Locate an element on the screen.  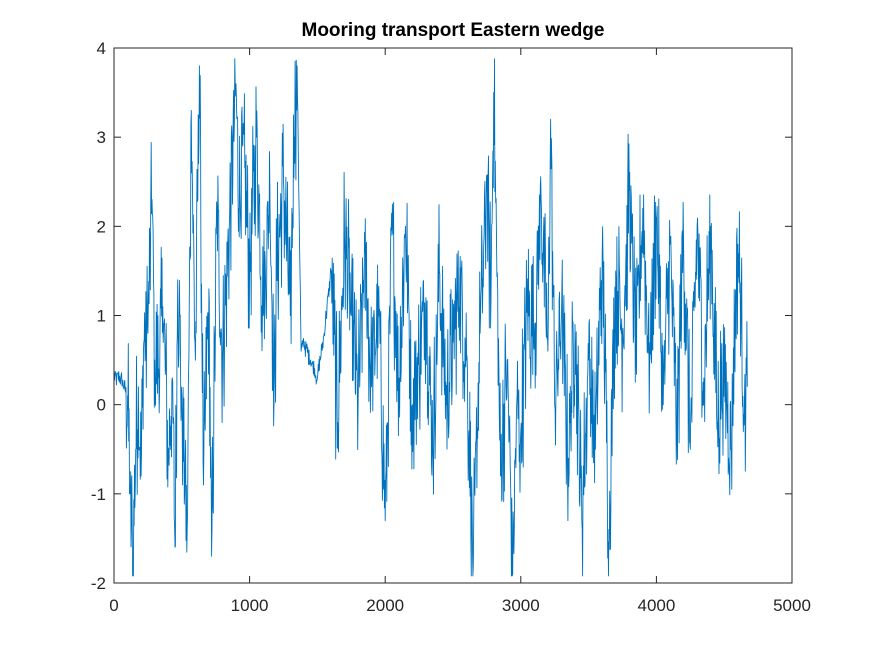
x-tick-label: 2000 is located at coordinates (385, 605).